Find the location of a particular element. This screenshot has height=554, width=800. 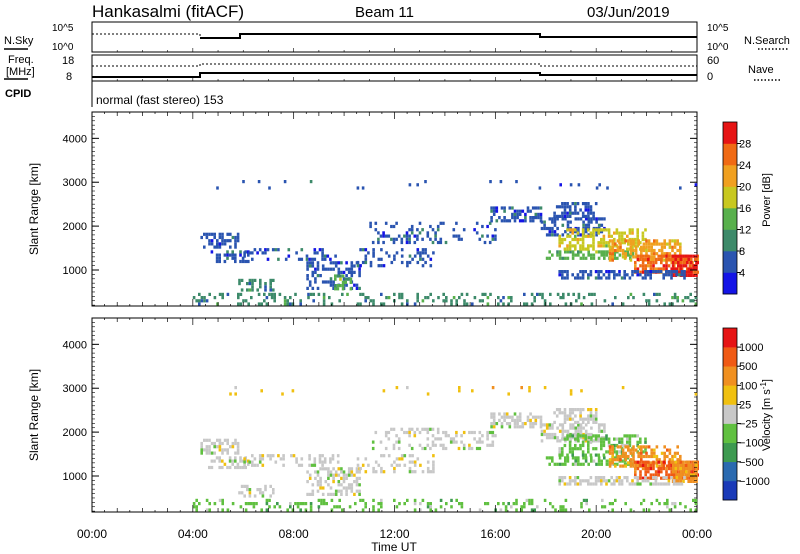

time-tick-label: 16:00 is located at coordinates (495, 534).